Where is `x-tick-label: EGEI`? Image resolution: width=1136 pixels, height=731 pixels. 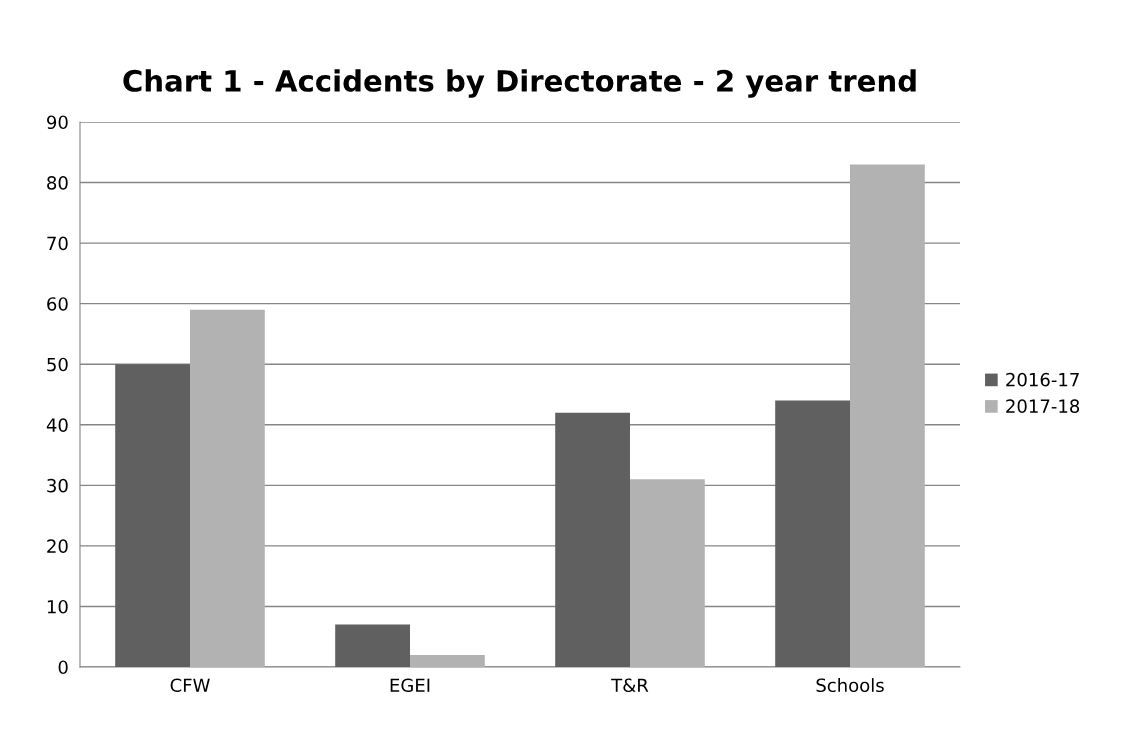
x-tick-label: EGEI is located at coordinates (410, 685).